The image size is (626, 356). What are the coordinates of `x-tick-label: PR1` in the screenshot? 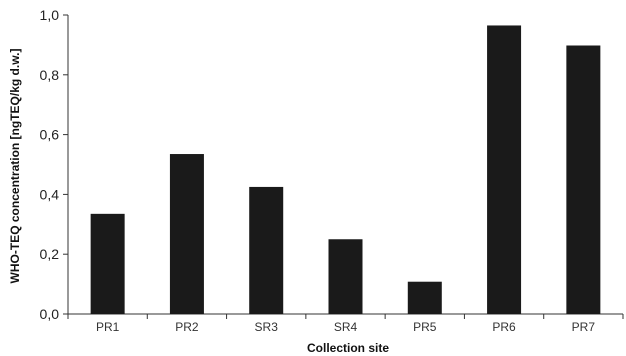 It's located at (108, 327).